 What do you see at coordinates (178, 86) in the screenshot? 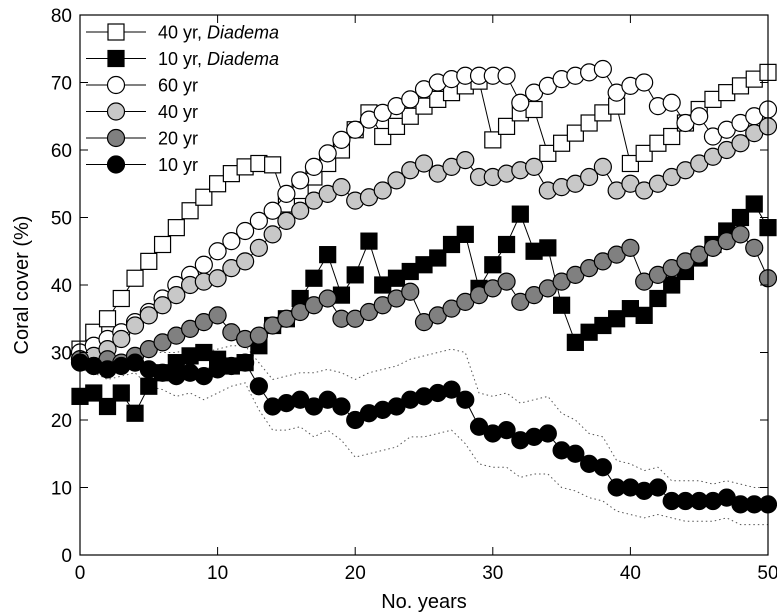
I see `legend-label: 60 yr` at bounding box center [178, 86].